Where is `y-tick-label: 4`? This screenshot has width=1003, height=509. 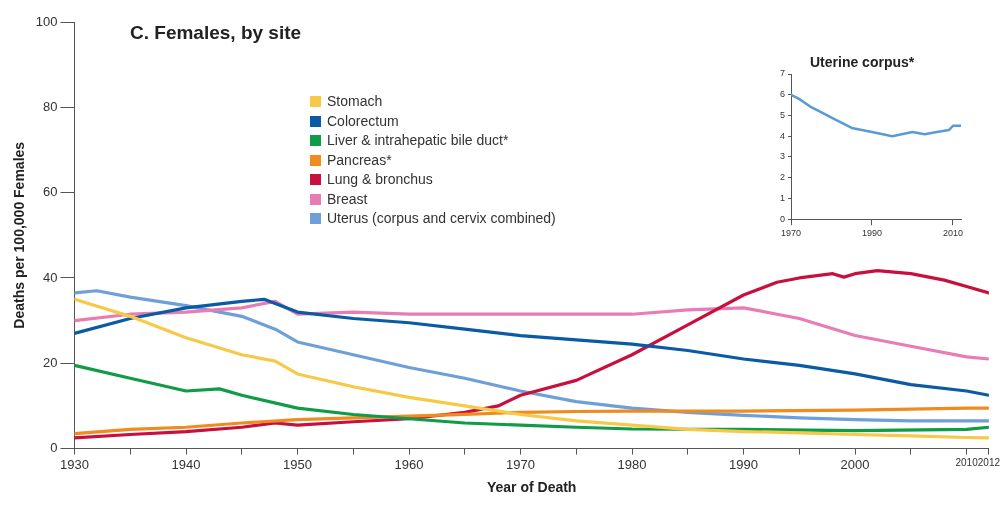
y-tick-label: 4 is located at coordinates (782, 135).